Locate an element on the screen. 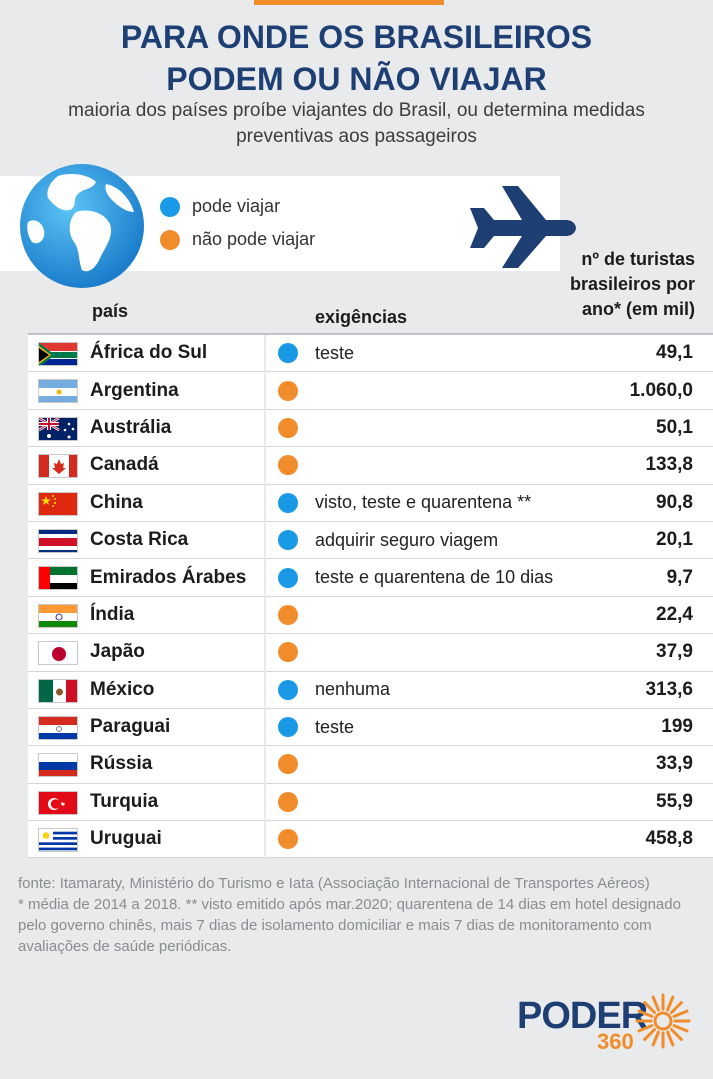  column-separator is located at coordinates (265, 597).